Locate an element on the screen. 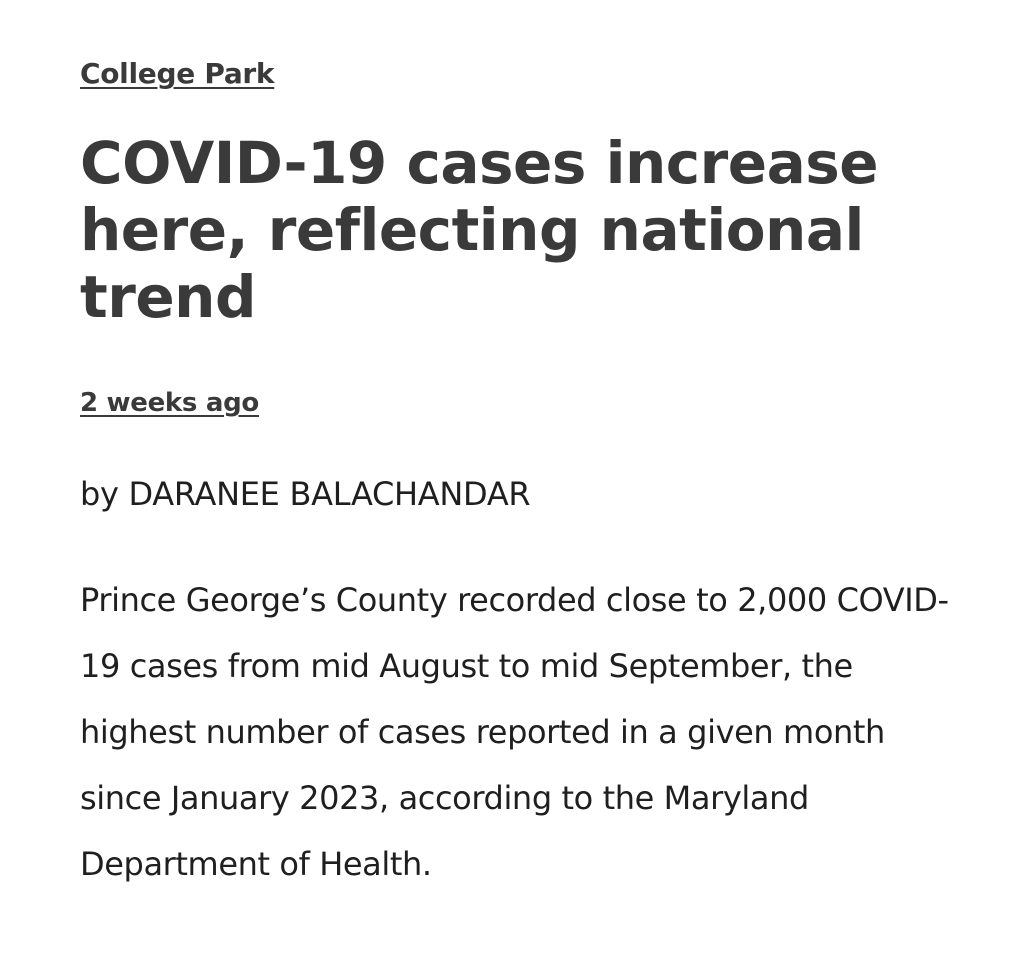  category-link: College Park is located at coordinates (177, 73).